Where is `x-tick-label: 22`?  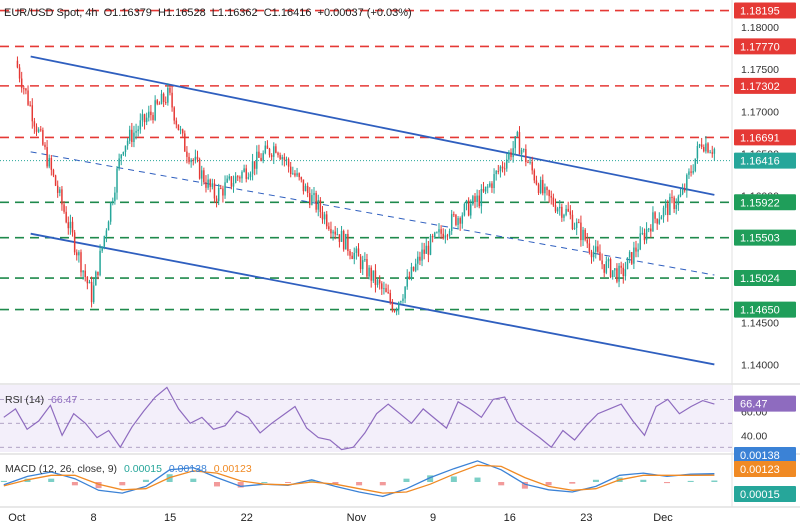
x-tick-label: 22 is located at coordinates (247, 518).